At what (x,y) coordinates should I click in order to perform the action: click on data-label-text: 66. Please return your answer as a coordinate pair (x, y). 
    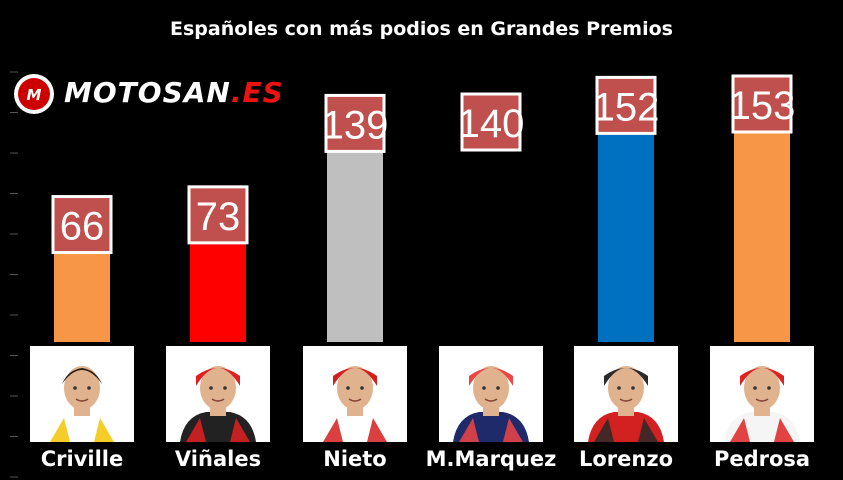
    Looking at the image, I should click on (82, 227).